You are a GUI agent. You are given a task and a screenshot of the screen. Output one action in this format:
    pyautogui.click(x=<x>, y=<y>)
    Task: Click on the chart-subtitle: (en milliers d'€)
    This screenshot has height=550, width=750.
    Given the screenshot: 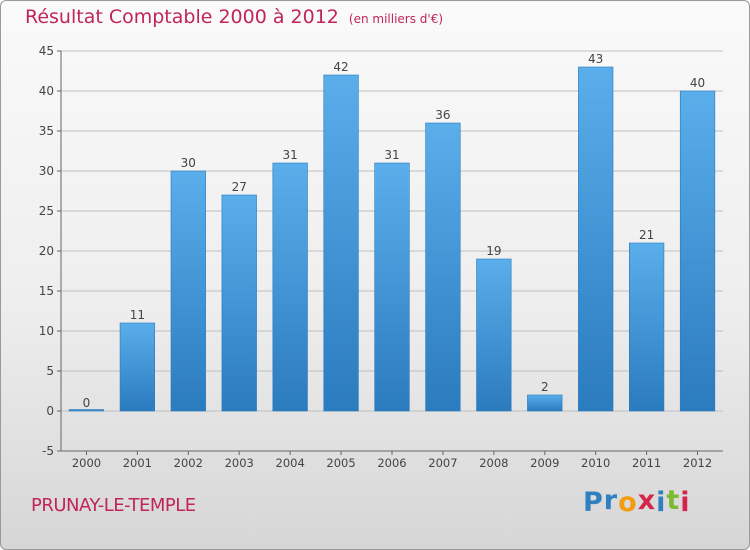 What is the action you would take?
    pyautogui.click(x=396, y=19)
    